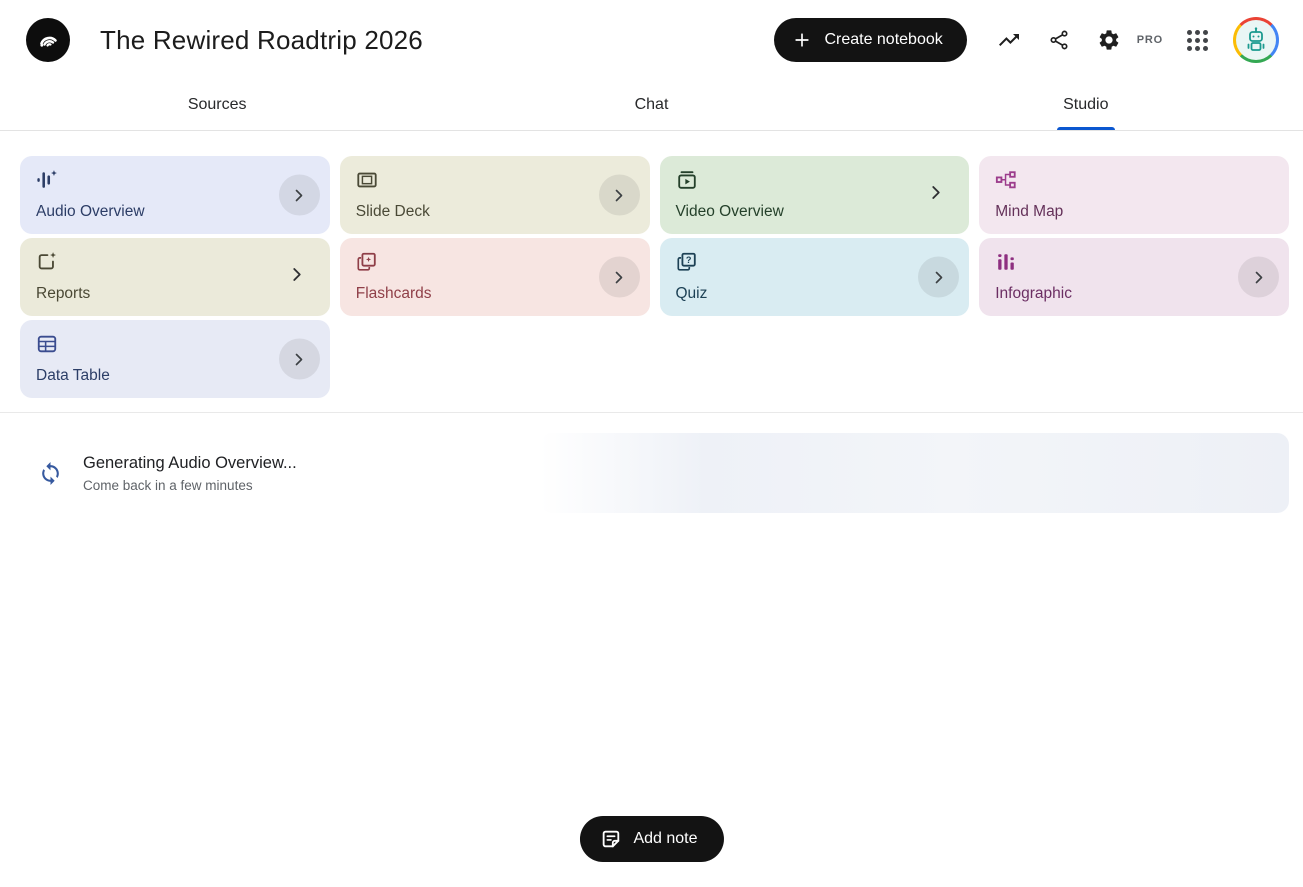  I want to click on tab-sources: Sources, so click(217, 105).